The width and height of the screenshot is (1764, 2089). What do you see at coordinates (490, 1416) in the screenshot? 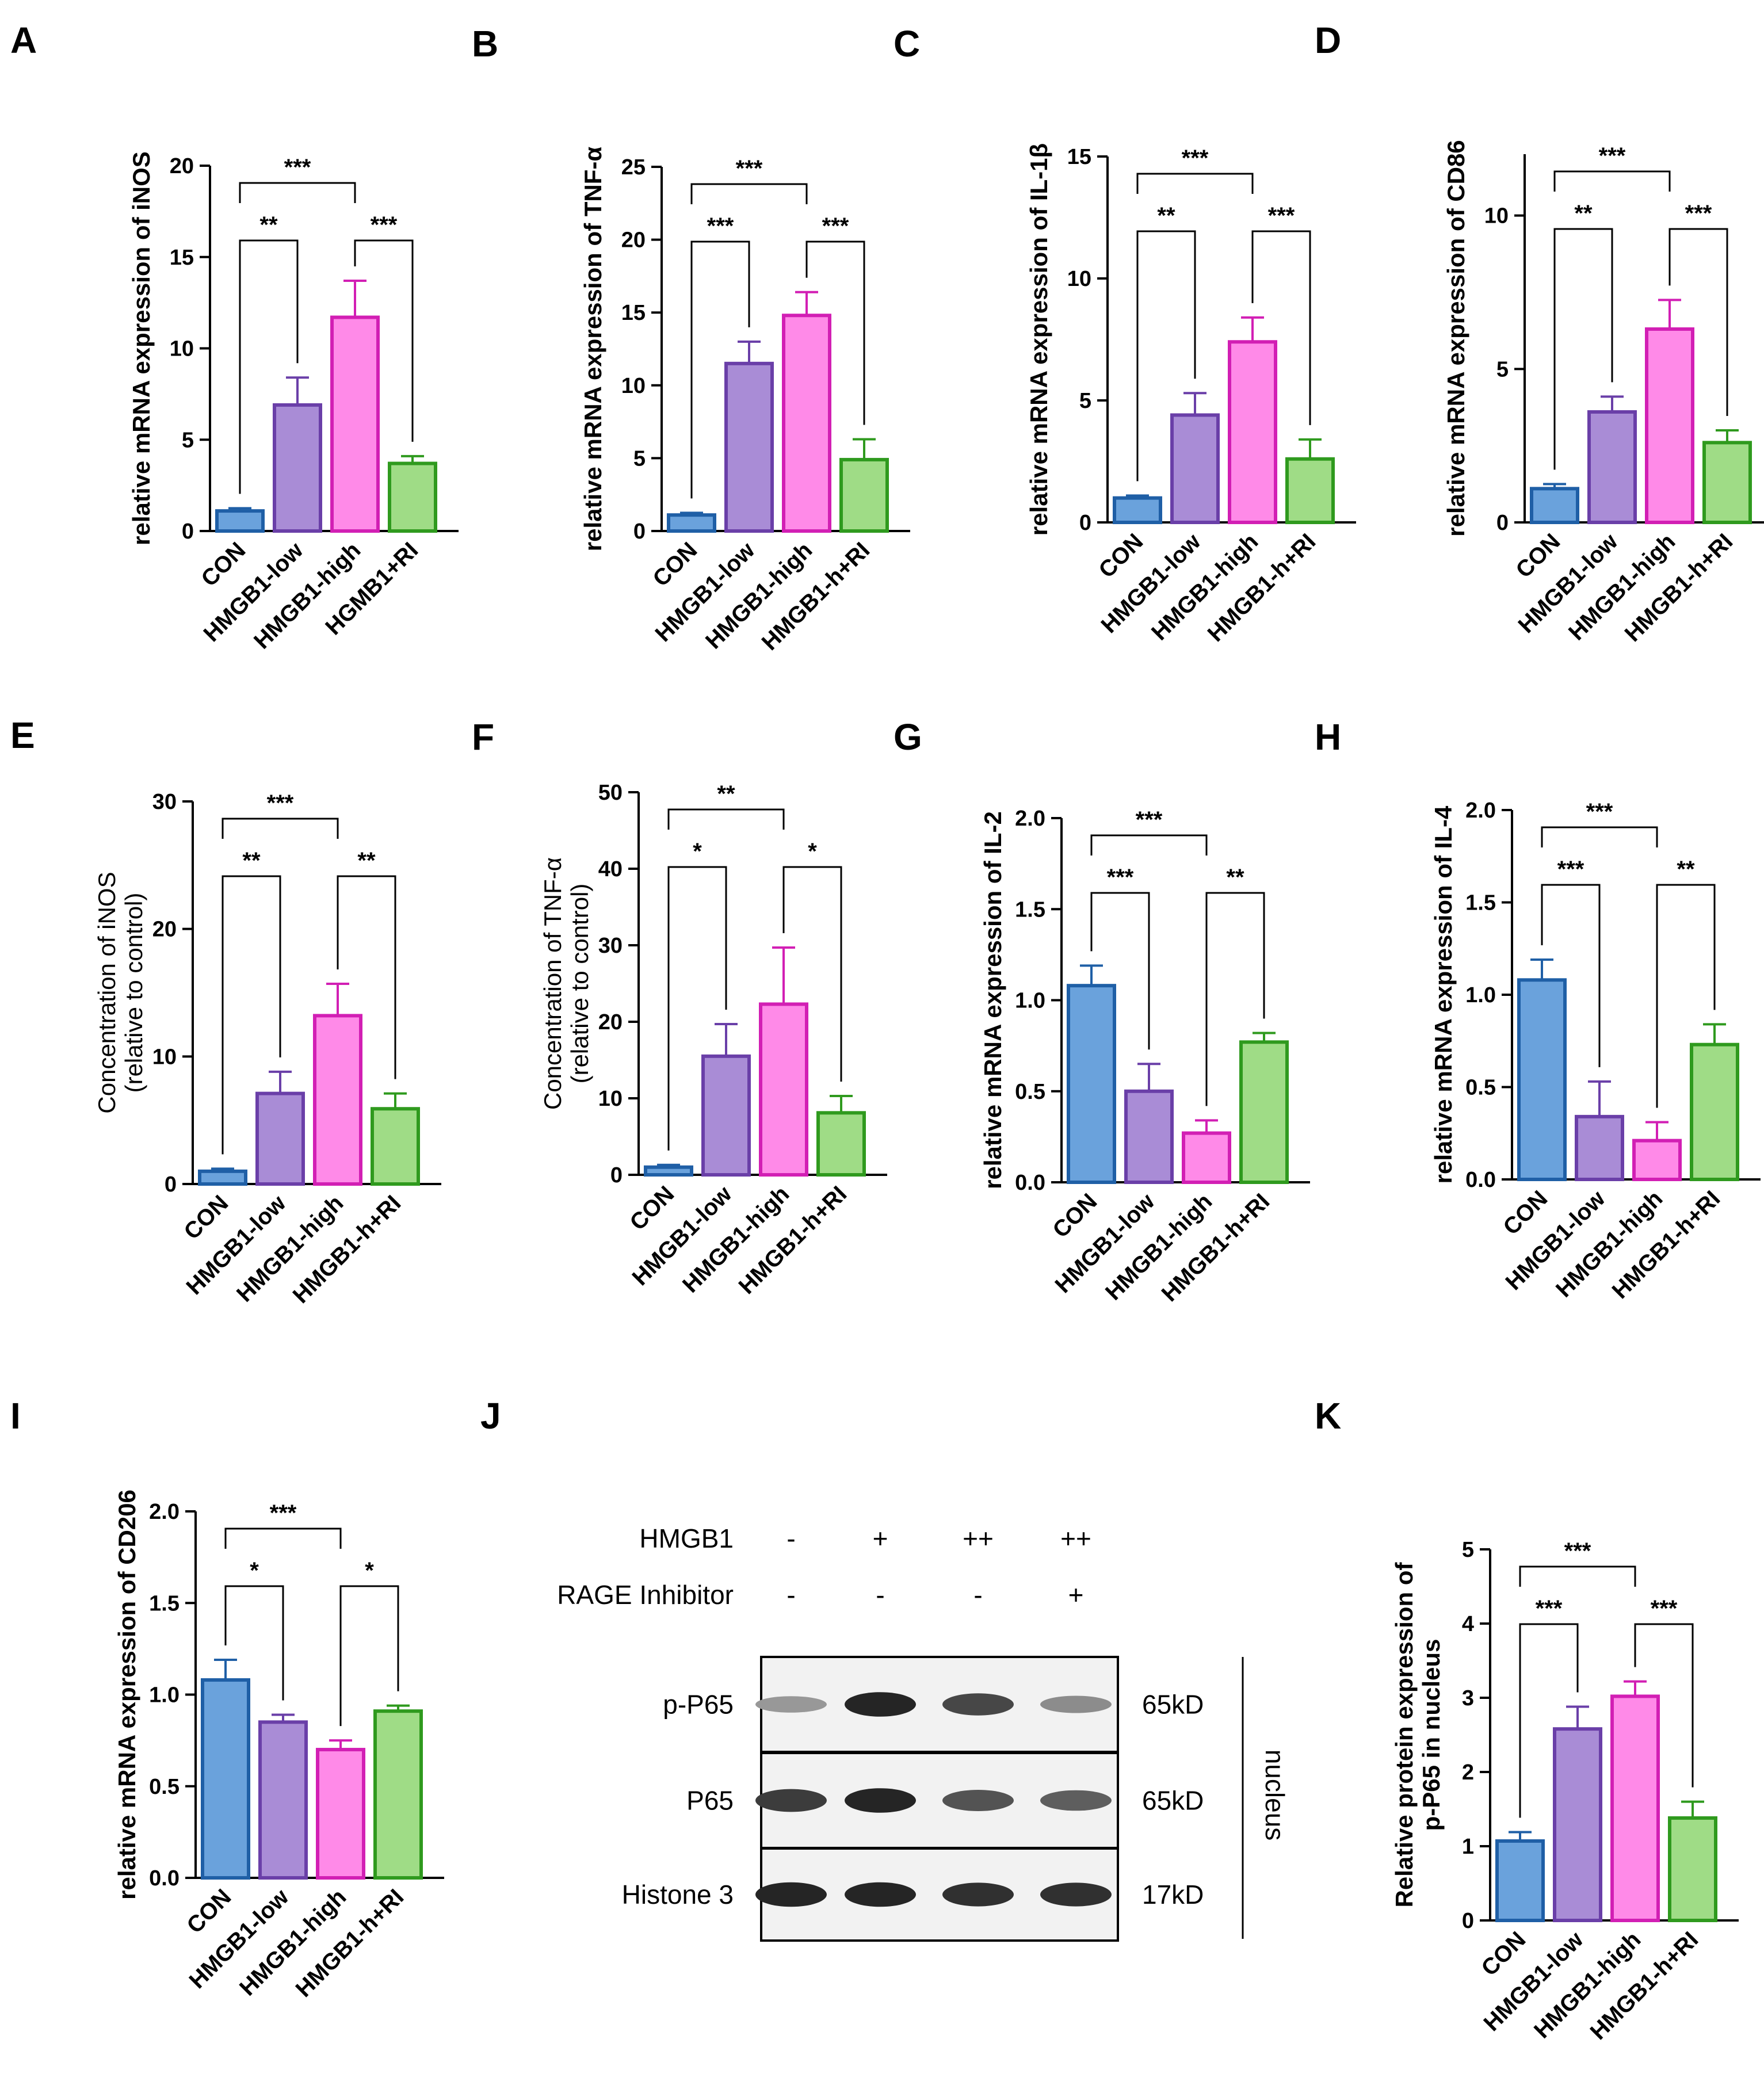
I see `panel-label-J: J` at bounding box center [490, 1416].